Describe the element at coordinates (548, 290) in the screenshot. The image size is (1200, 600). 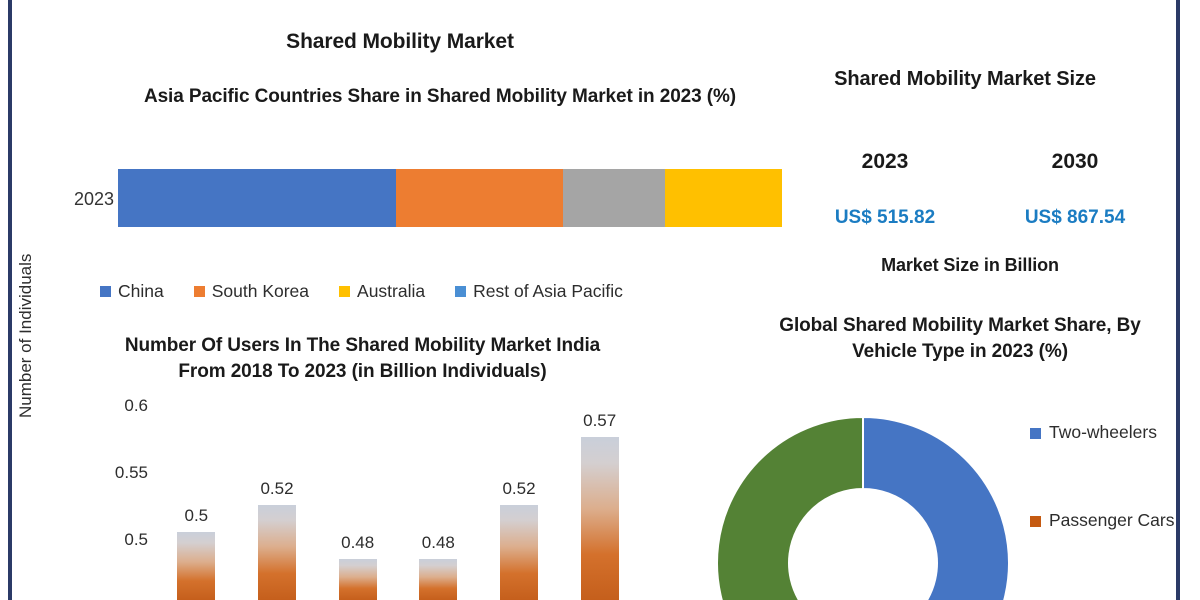
I see `legend-label: Rest of Asia Pacific` at that location.